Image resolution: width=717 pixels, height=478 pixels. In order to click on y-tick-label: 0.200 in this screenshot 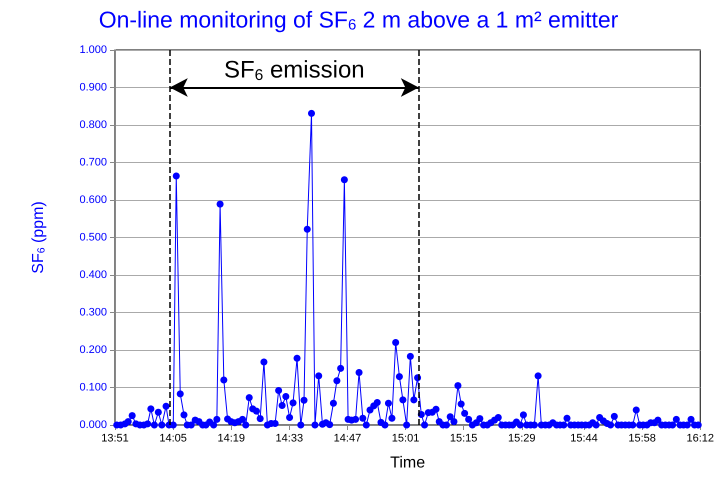, I will do `click(93, 350)`.